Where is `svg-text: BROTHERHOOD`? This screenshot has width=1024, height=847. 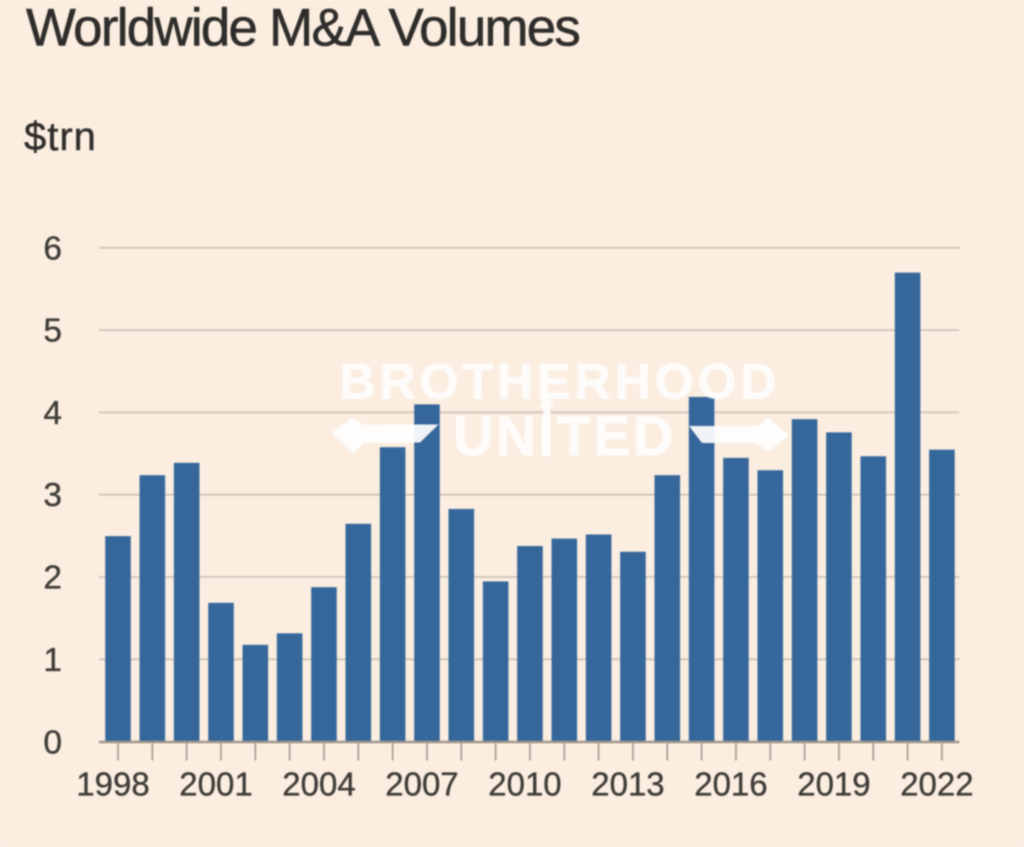 svg-text: BROTHERHOOD is located at coordinates (559, 382).